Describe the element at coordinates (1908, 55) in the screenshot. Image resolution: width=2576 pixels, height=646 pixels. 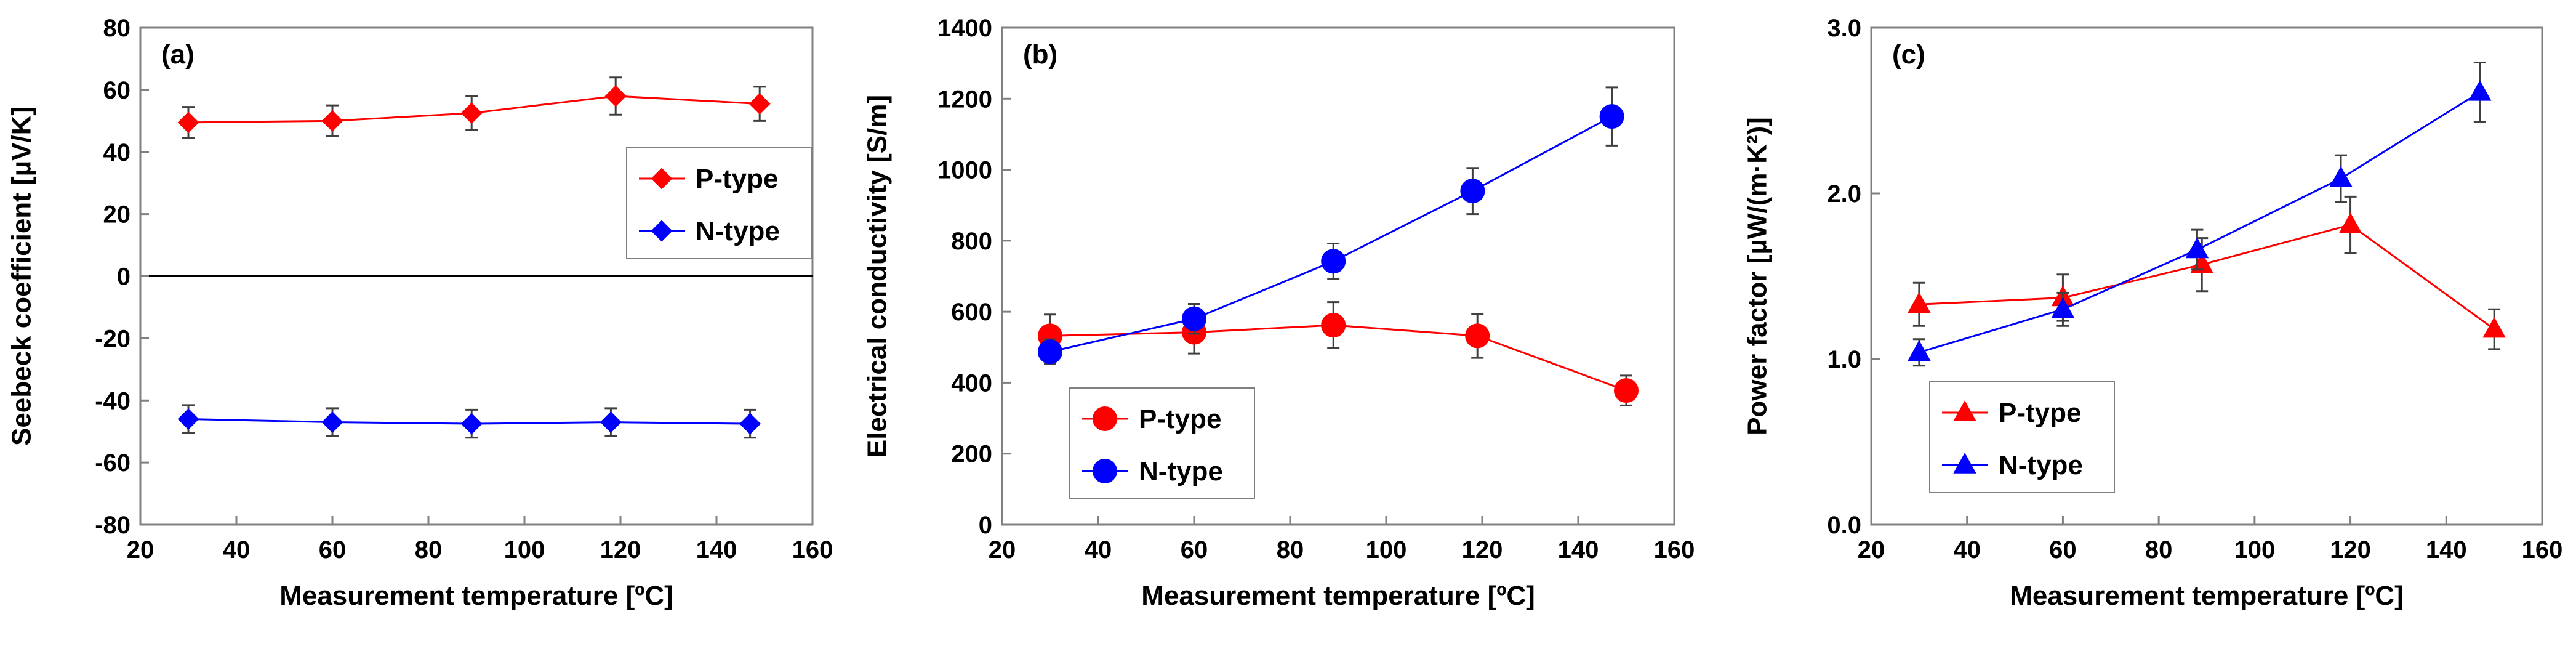
I see `panel-tag: (c)` at that location.